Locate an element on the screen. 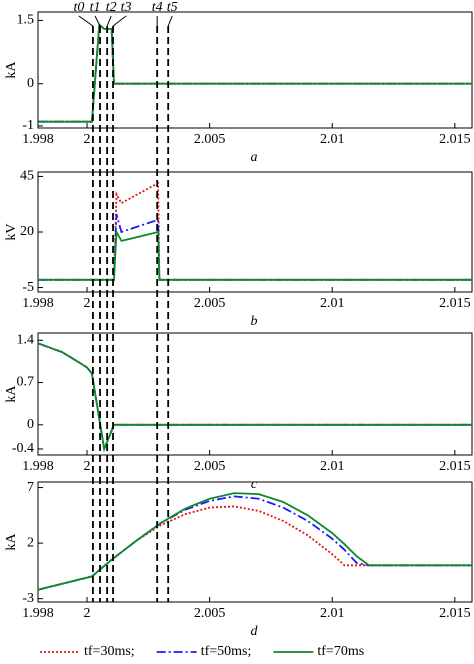 Image resolution: width=474 pixels, height=664 pixels. marker-label: t0 is located at coordinates (78, 7).